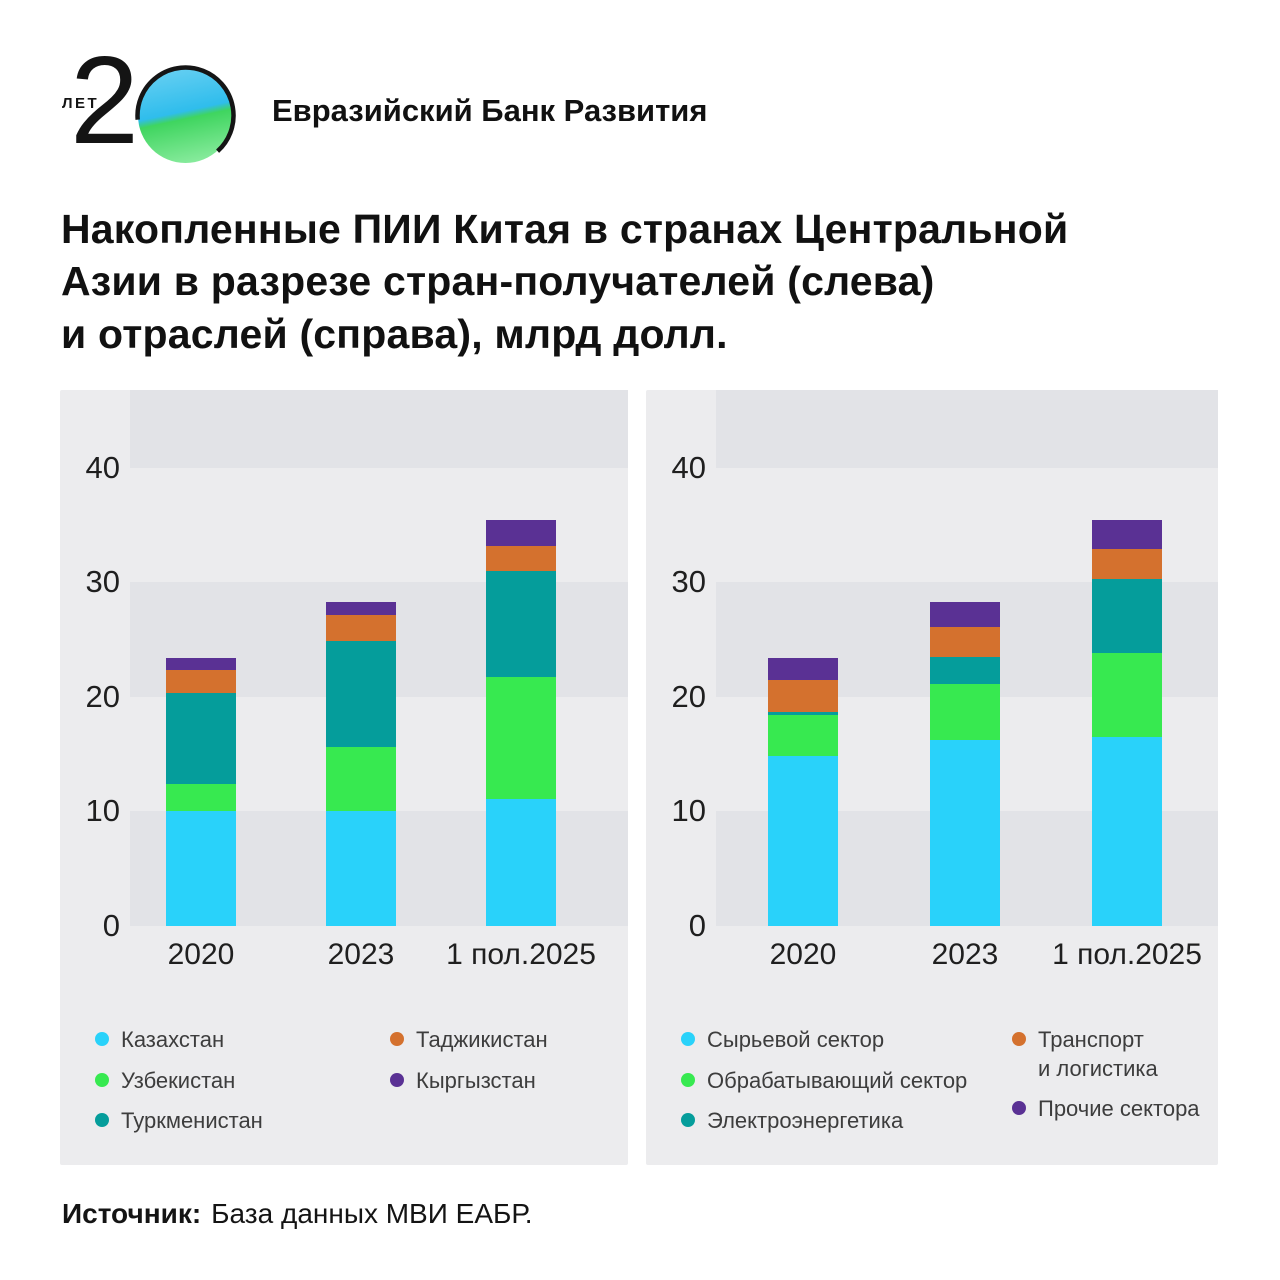 The width and height of the screenshot is (1280, 1280). Describe the element at coordinates (104, 101) in the screenshot. I see `logo-digit-2: 2` at that location.